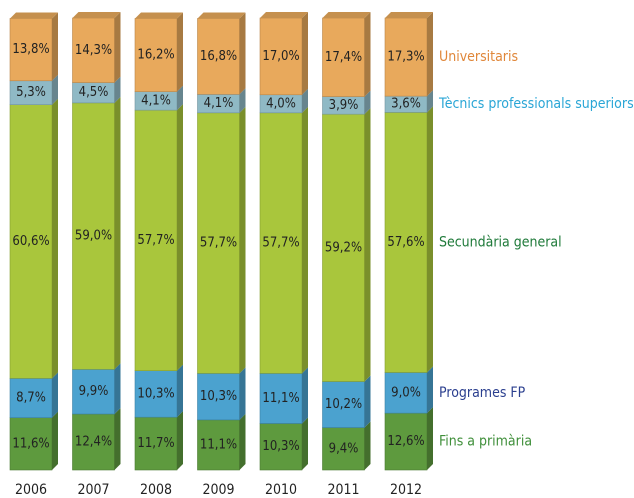  I want to click on value-label: 12,6%, so click(405, 441).